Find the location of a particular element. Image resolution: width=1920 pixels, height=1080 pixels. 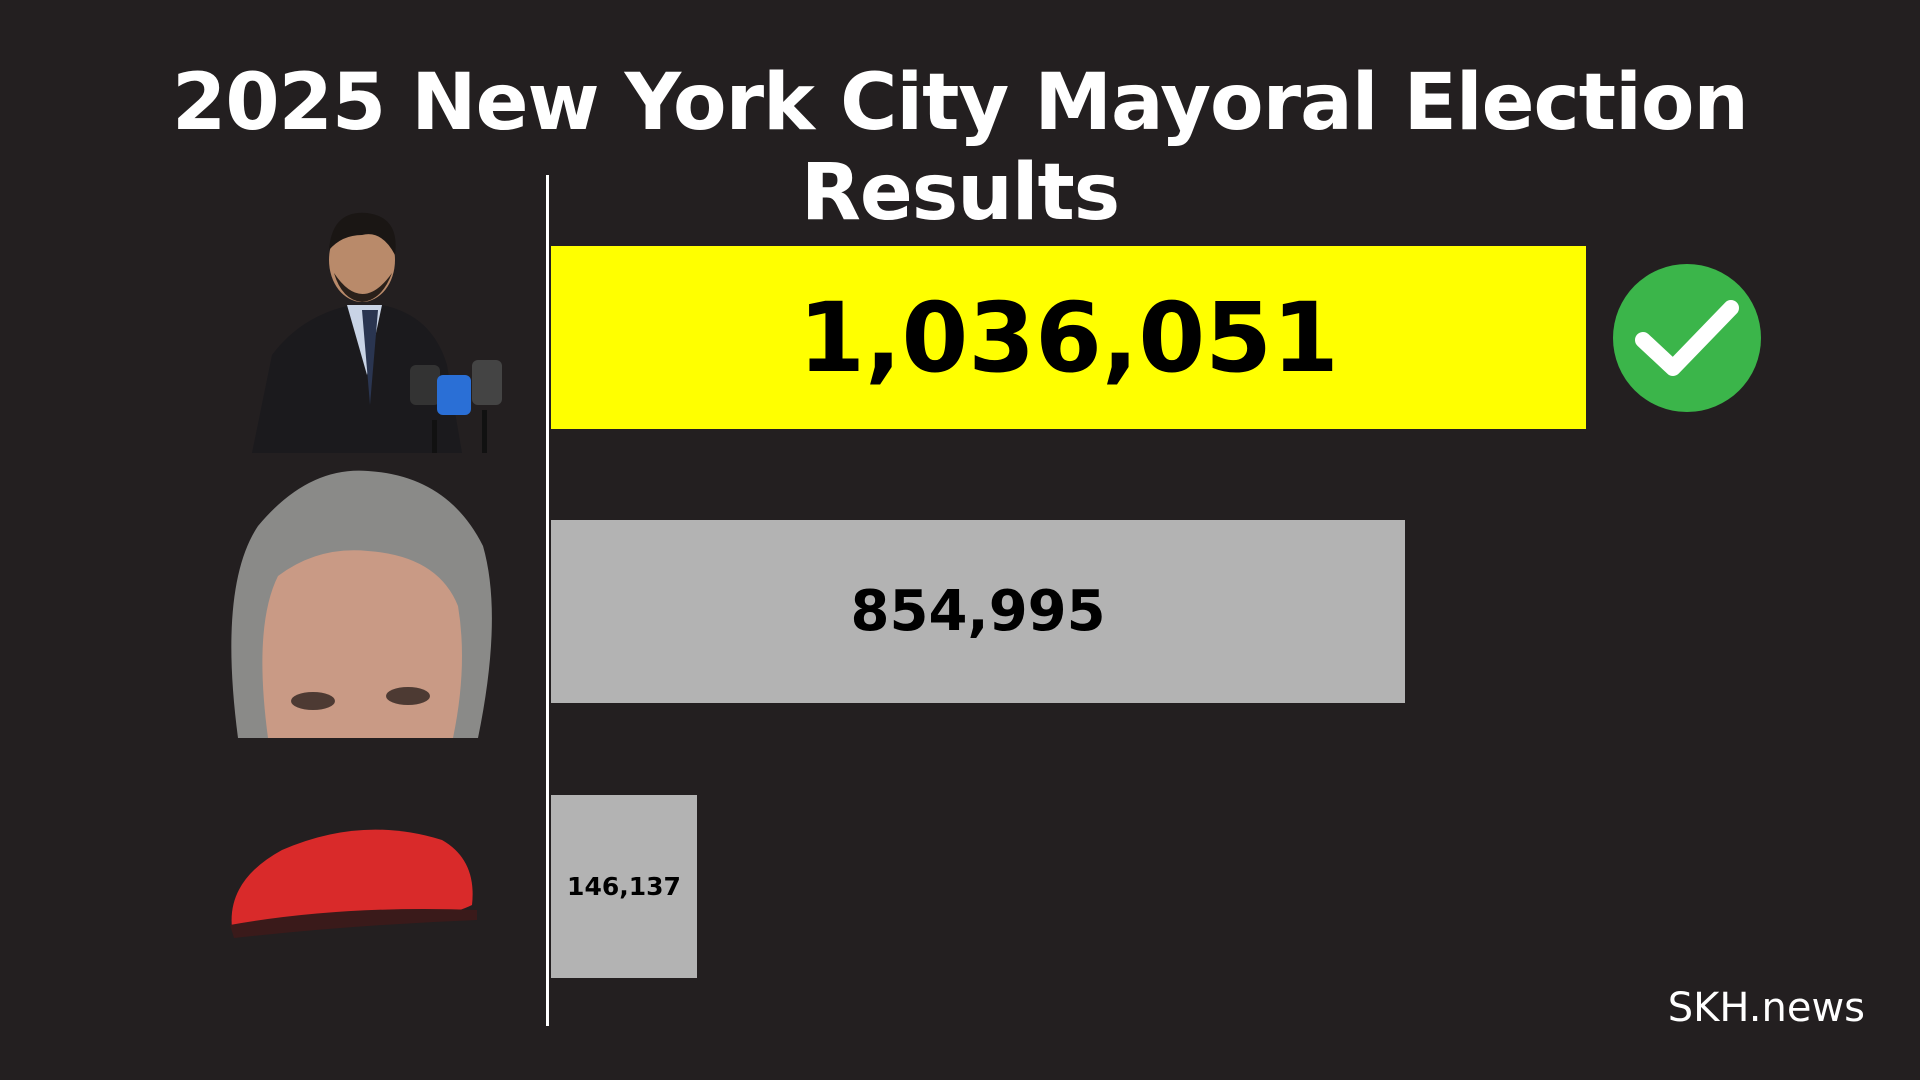

candidate-2-photo is located at coordinates (361, 604).